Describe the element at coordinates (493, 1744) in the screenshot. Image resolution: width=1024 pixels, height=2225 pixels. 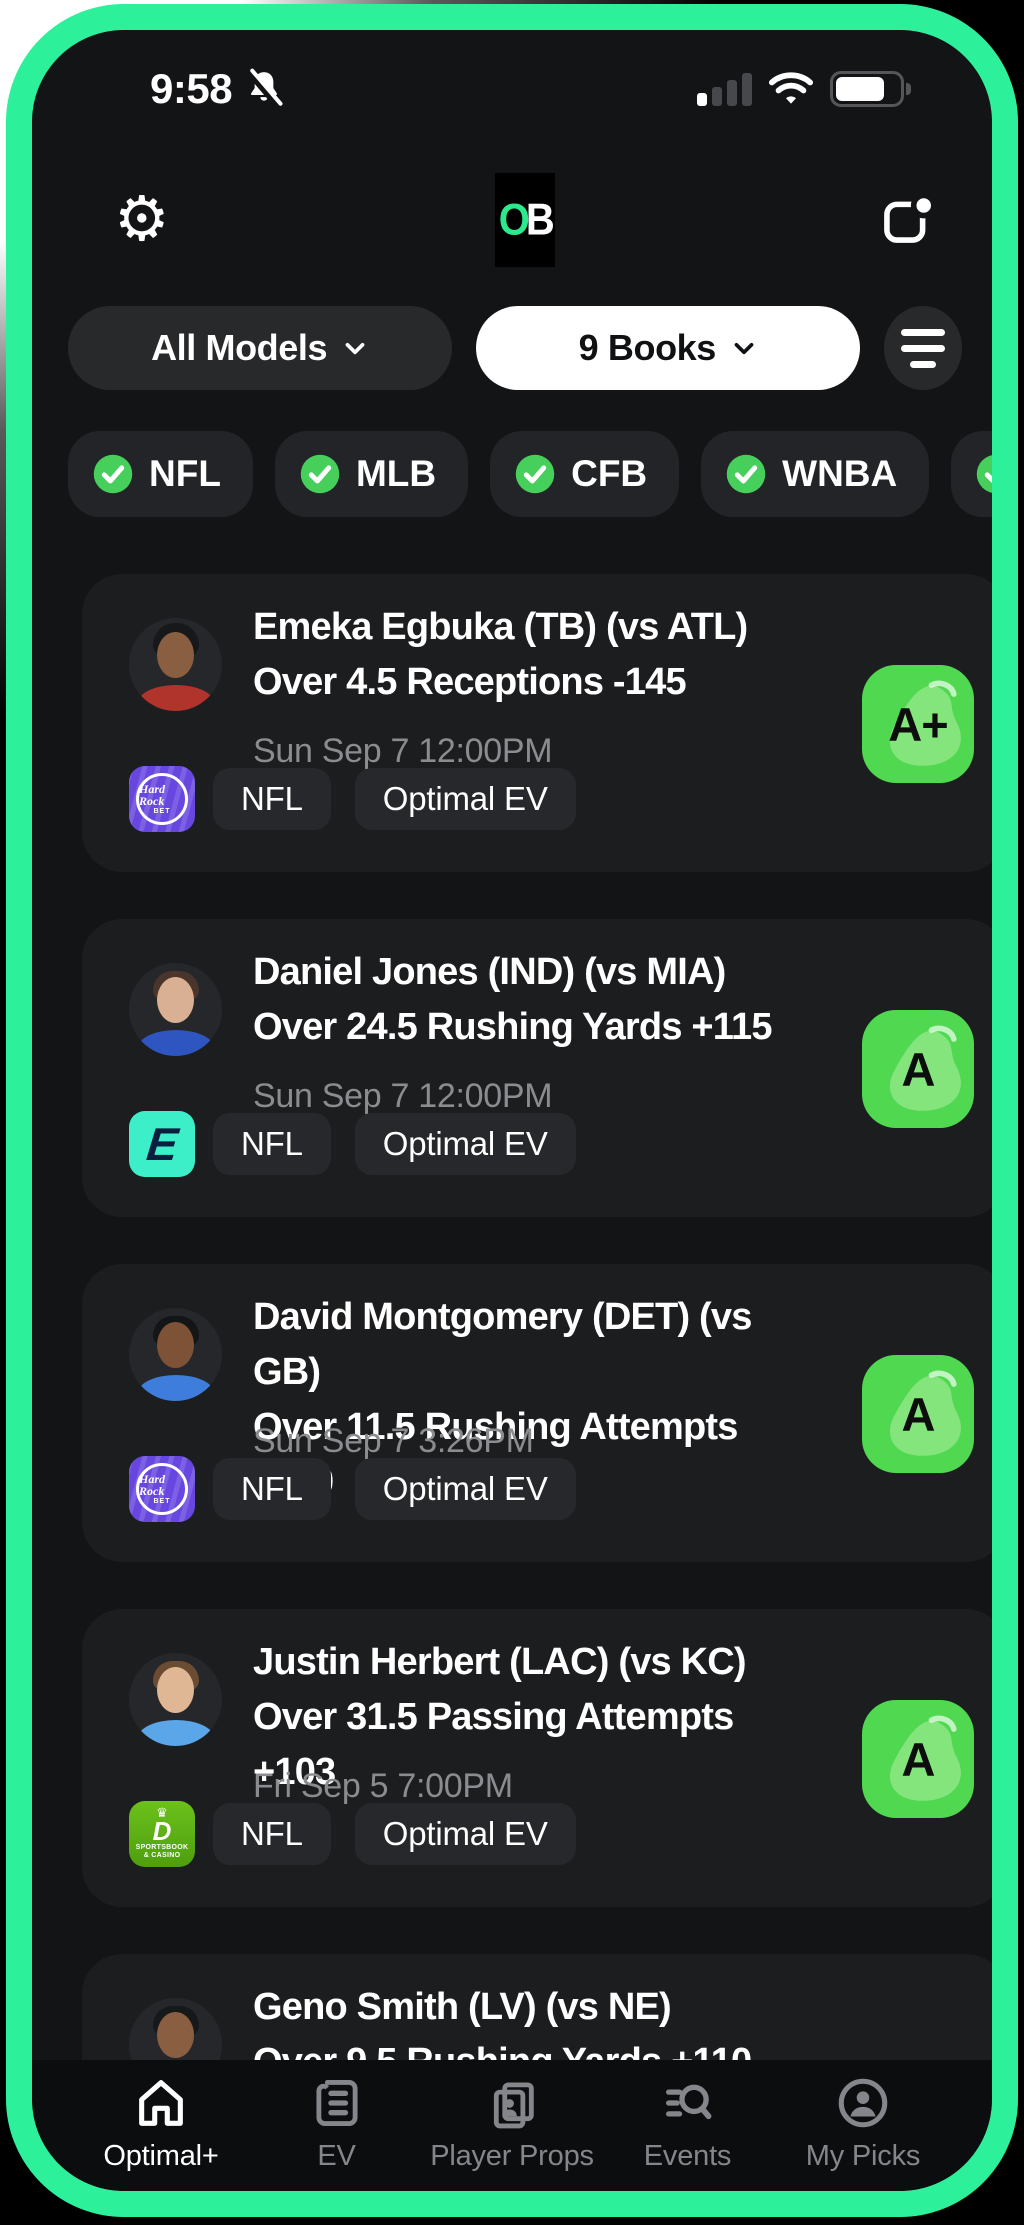
I see `bet-line: Over 31.5 Passing Attempts +103` at that location.